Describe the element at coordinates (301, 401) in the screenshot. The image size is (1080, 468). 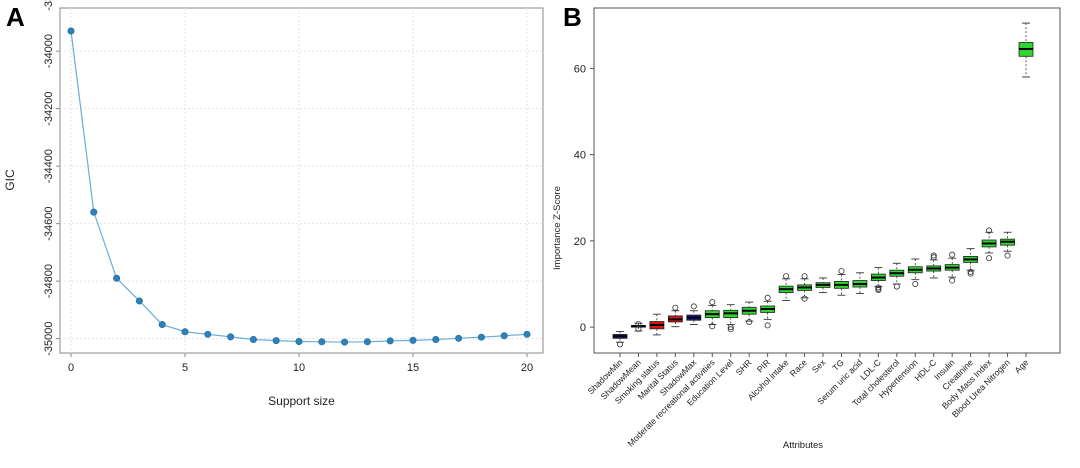
I see `x-axis-title: Support size` at that location.